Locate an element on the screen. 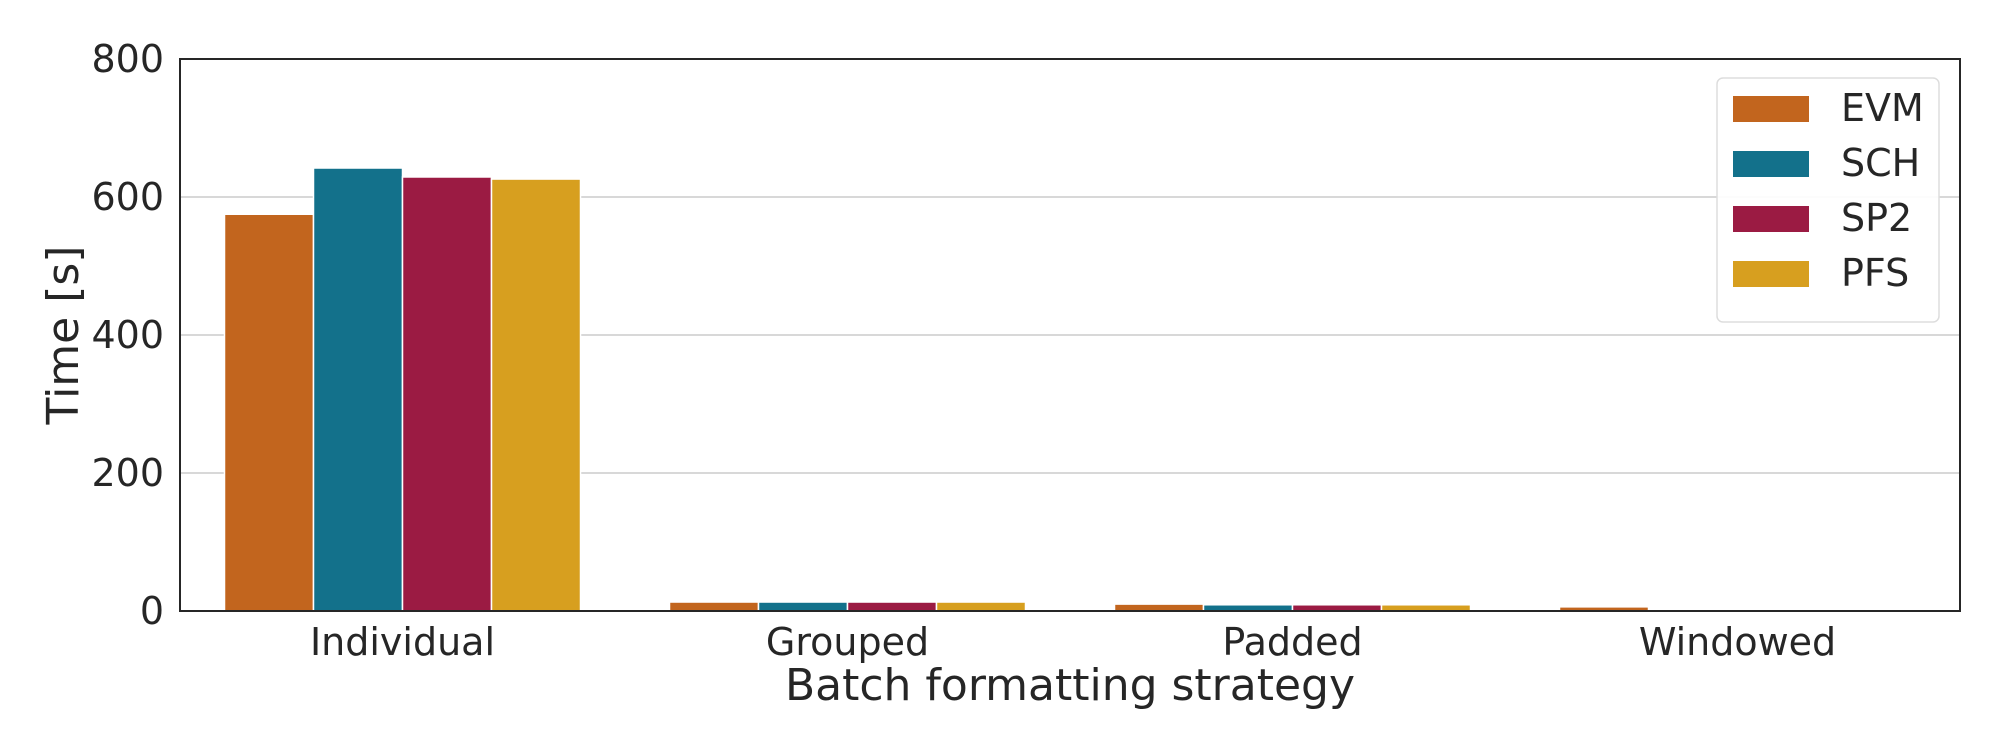 The image size is (2000, 754). legend-label: SP2 is located at coordinates (1876, 218).